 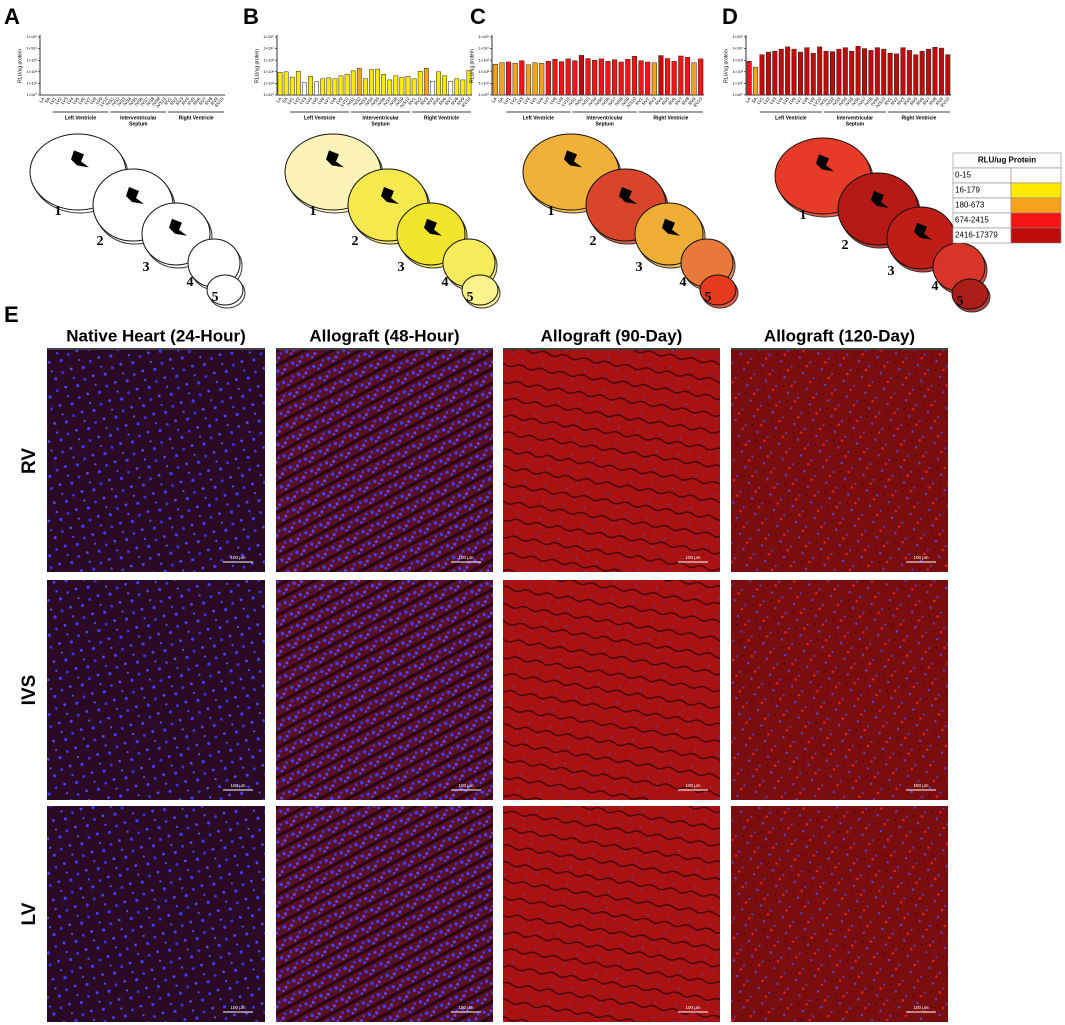 I want to click on legend-label: 16-179, so click(x=967, y=190).